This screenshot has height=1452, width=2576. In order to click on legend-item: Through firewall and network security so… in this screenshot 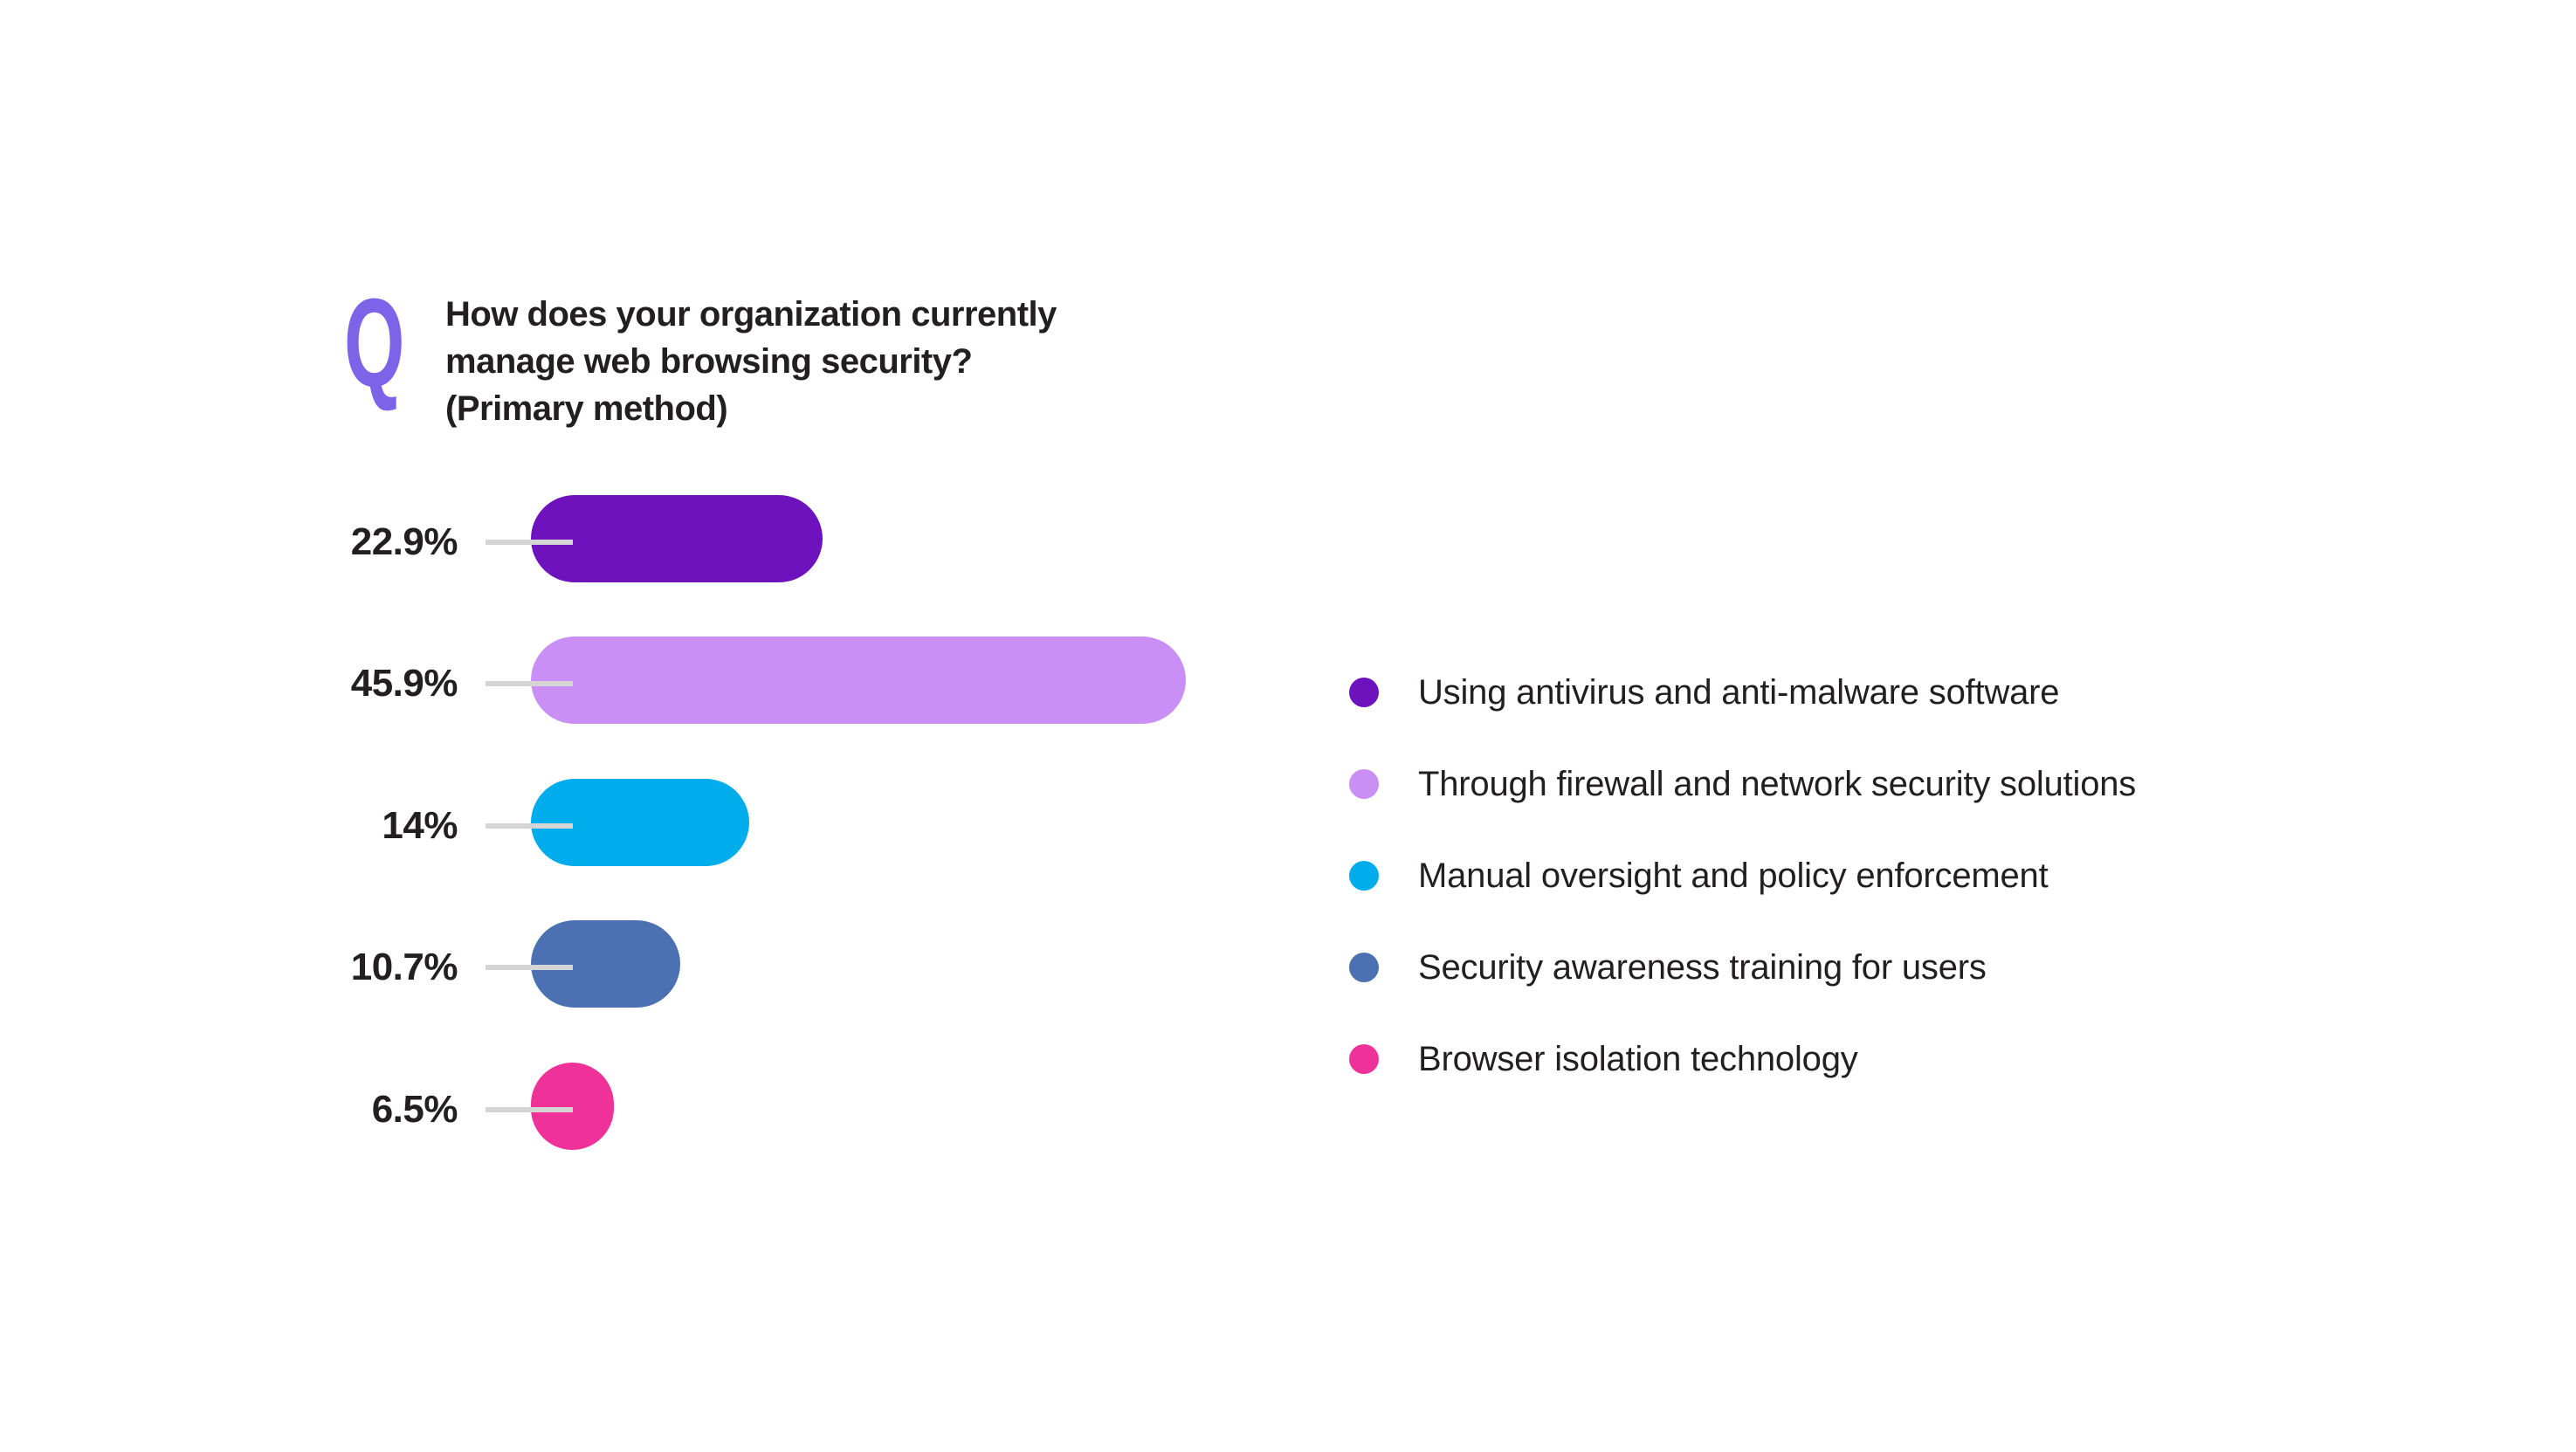, I will do `click(1772, 784)`.